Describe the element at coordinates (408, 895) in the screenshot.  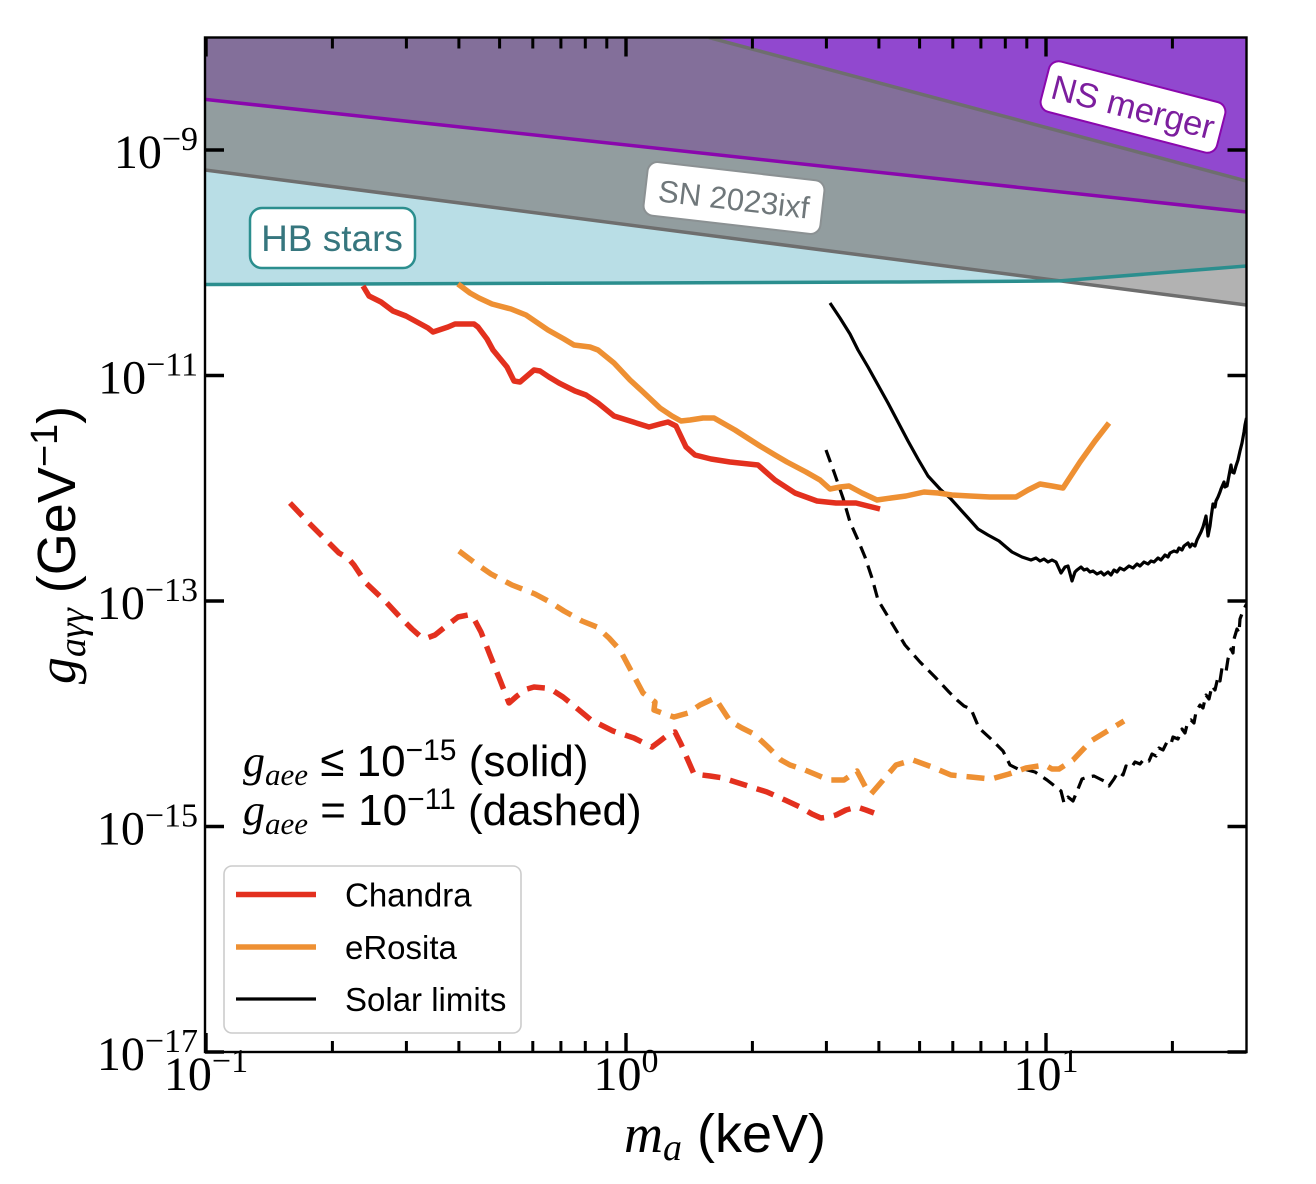
I see `svg-text: Chandra` at that location.